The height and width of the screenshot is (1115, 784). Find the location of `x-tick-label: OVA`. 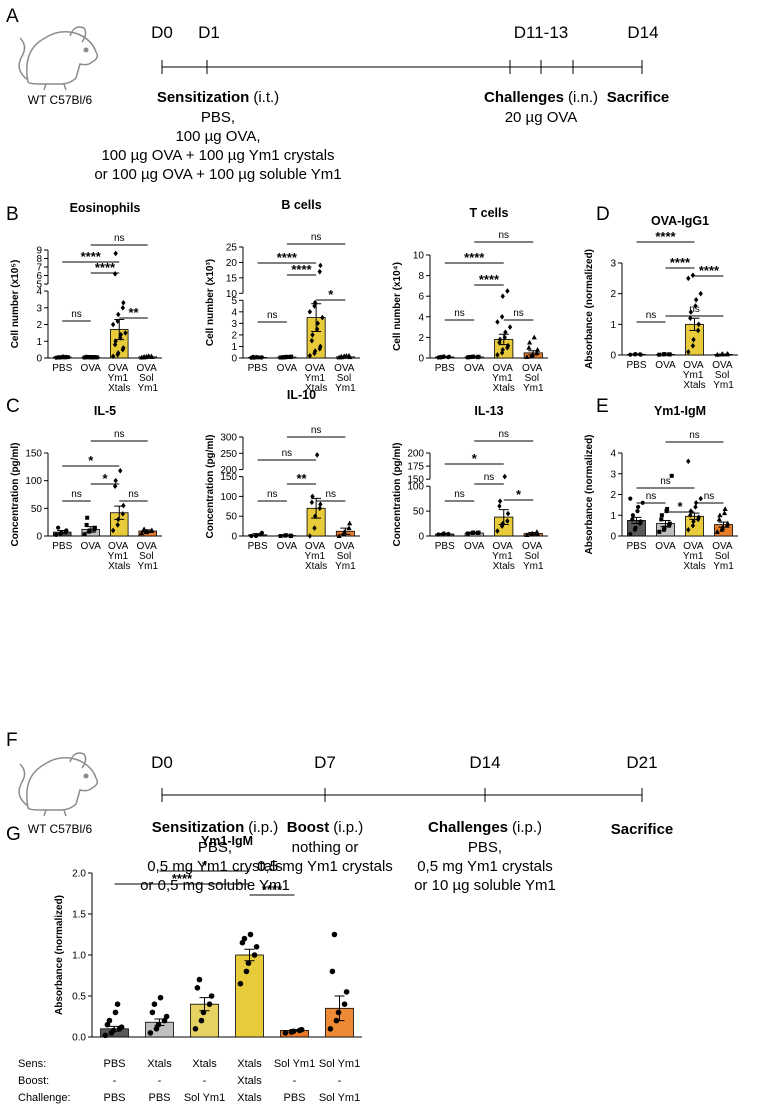

x-tick-label: OVA is located at coordinates (665, 546).